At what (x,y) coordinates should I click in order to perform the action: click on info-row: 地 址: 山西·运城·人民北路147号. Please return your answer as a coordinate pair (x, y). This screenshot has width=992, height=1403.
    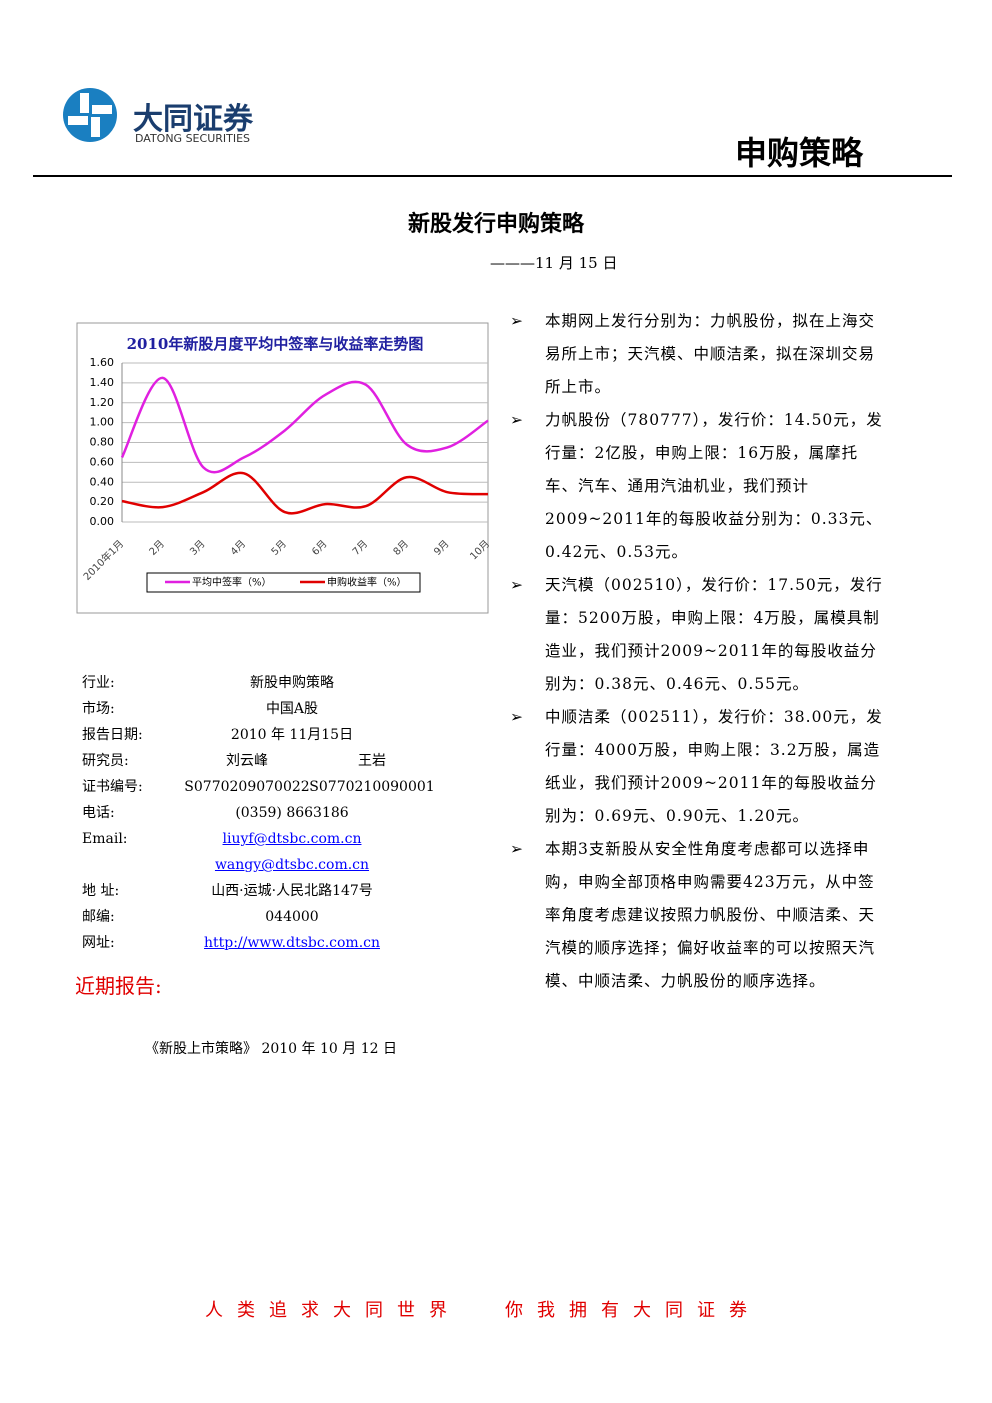
    Looking at the image, I should click on (262, 891).